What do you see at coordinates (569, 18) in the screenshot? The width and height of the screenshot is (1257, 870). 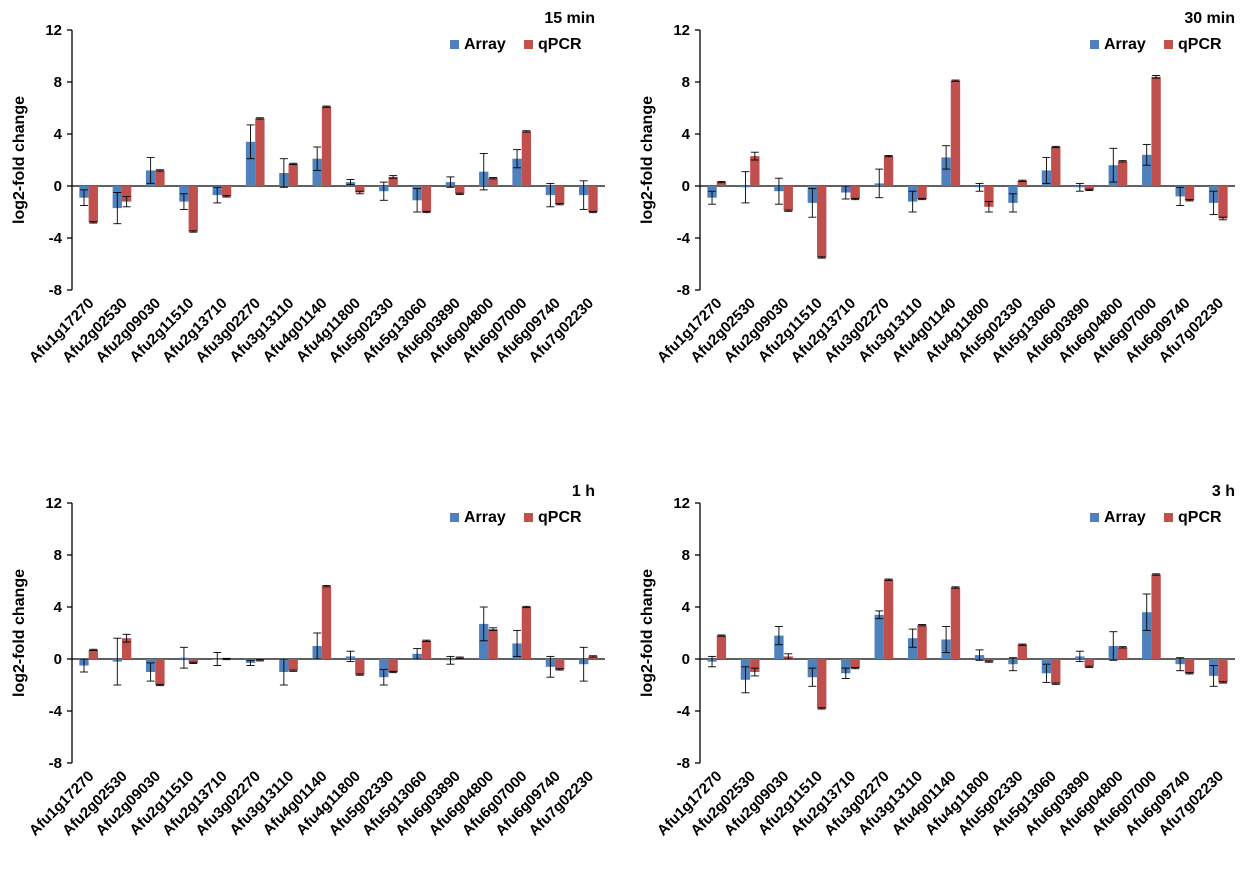 I see `chart-title: 15 min` at bounding box center [569, 18].